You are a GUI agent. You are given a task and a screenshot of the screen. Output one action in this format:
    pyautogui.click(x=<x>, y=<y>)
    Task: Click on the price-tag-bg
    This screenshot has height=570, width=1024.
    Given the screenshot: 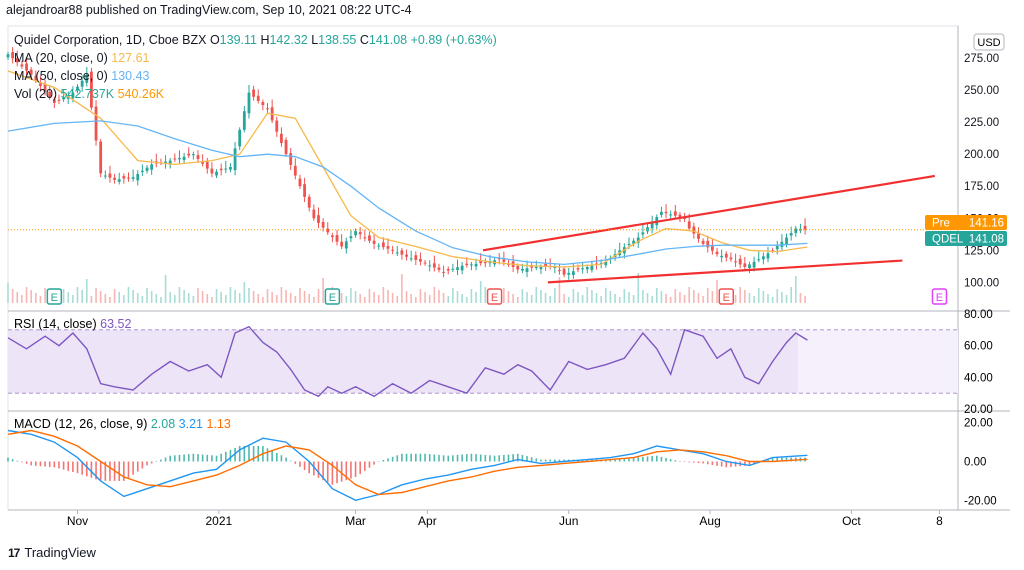 What is the action you would take?
    pyautogui.click(x=966, y=238)
    